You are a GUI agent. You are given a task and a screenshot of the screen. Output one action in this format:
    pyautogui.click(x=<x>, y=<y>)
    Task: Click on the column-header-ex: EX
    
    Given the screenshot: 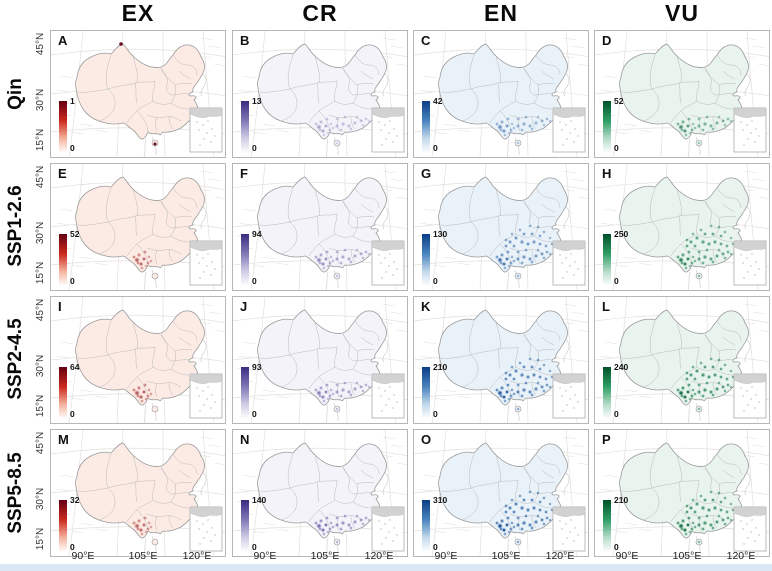 What is the action you would take?
    pyautogui.click(x=138, y=13)
    